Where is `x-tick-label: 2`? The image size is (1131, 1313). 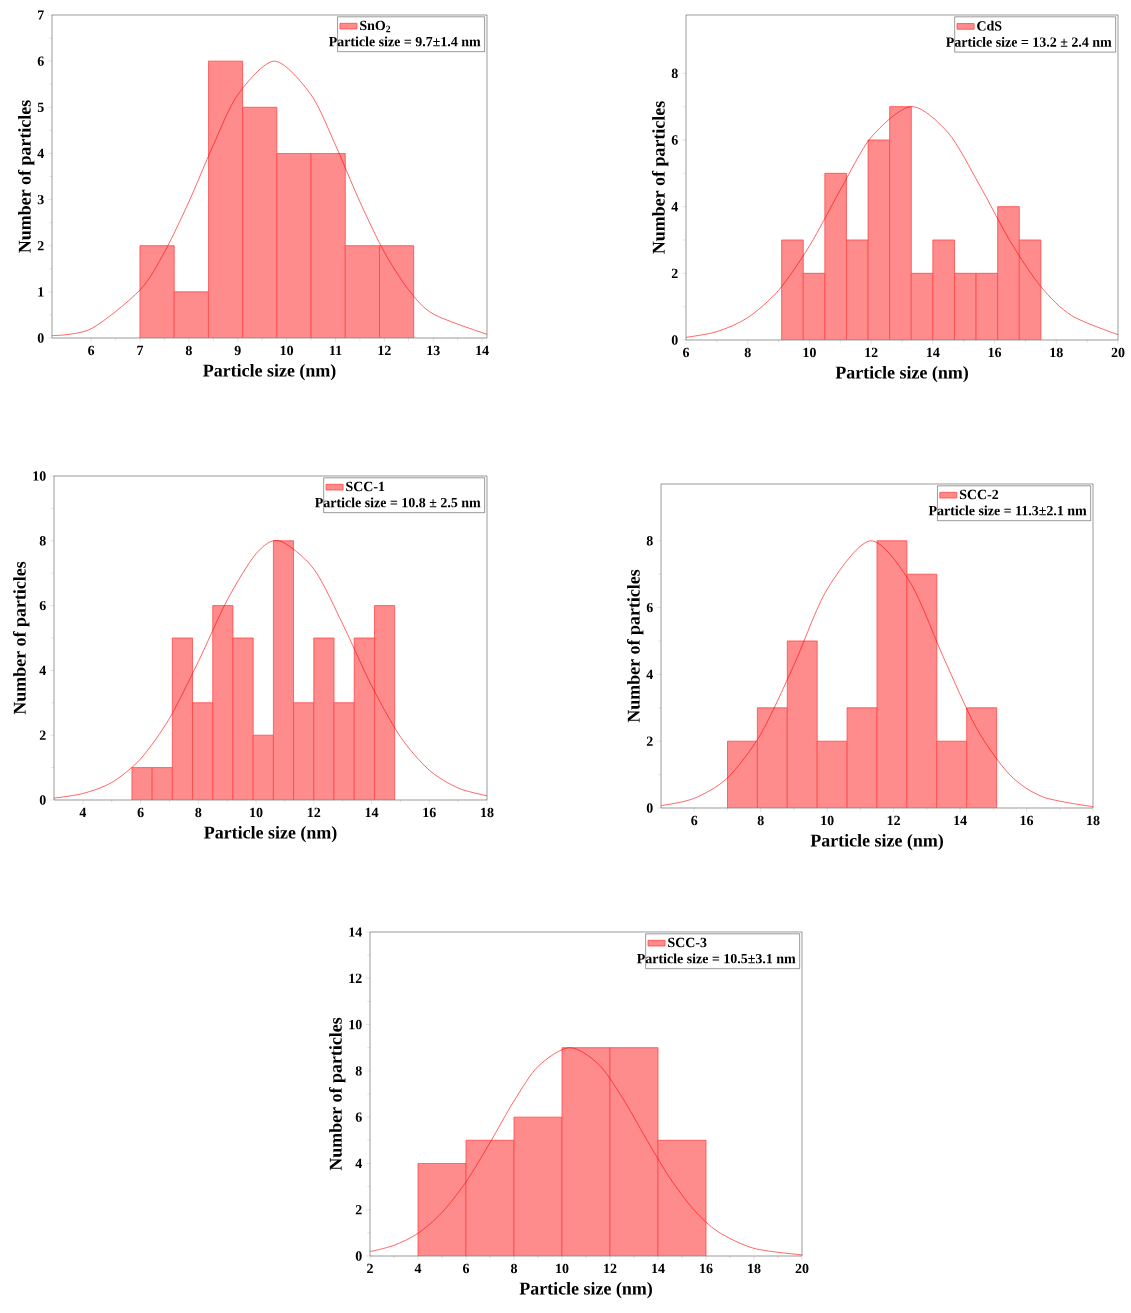 x-tick-label: 2 is located at coordinates (370, 1268).